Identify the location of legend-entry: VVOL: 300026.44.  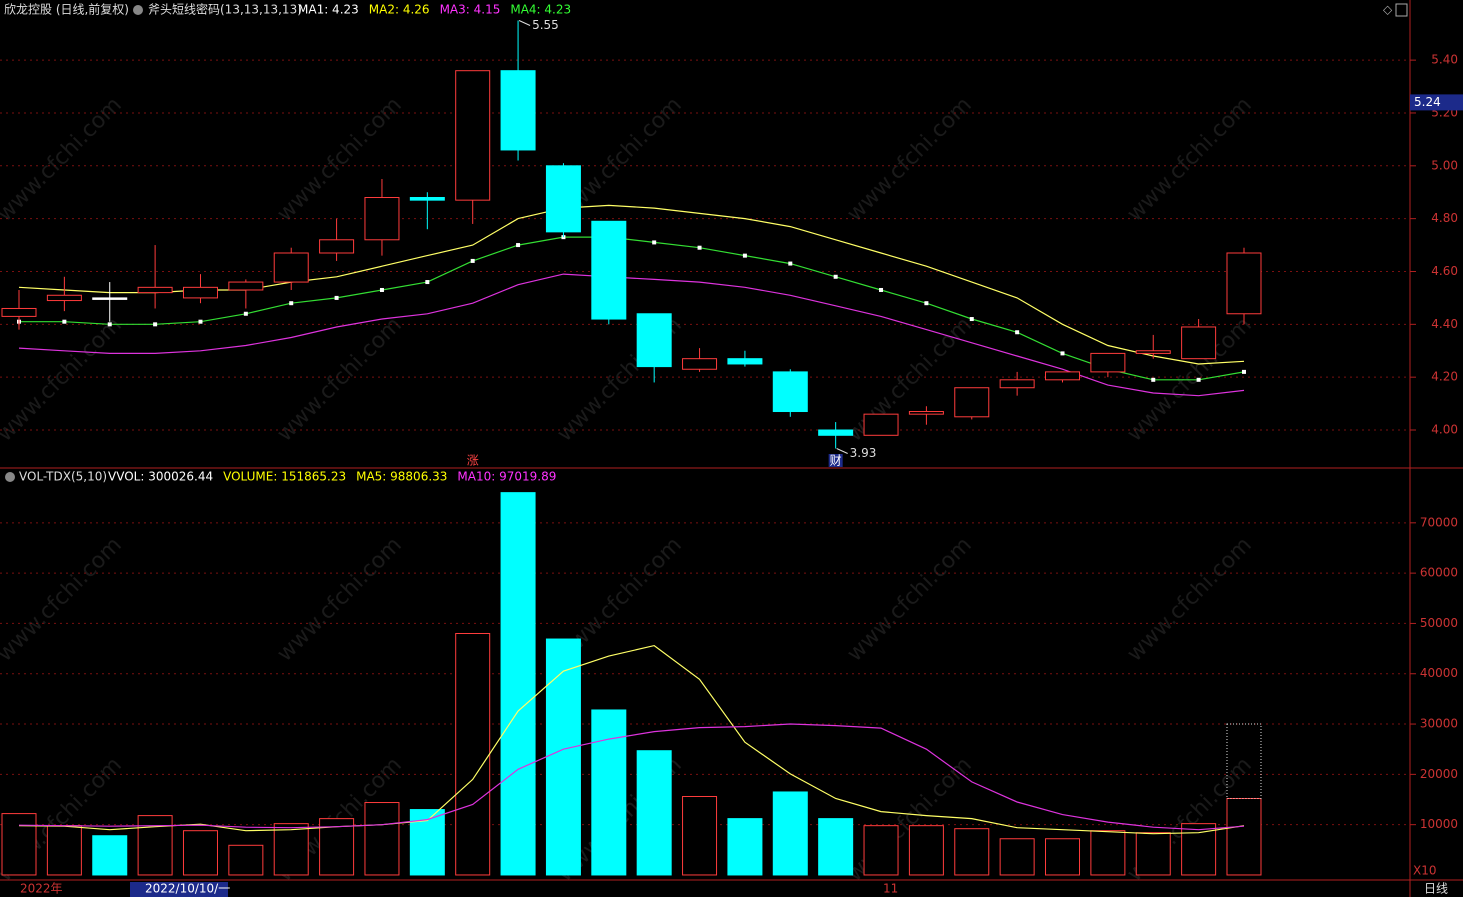
(160, 477).